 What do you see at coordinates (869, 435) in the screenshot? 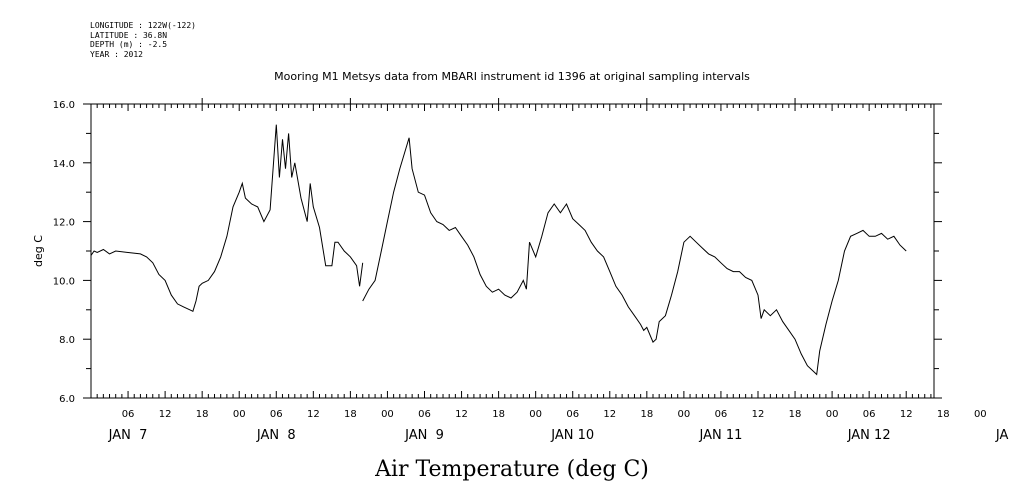
I see `x-day-label: JAN 12` at bounding box center [869, 435].